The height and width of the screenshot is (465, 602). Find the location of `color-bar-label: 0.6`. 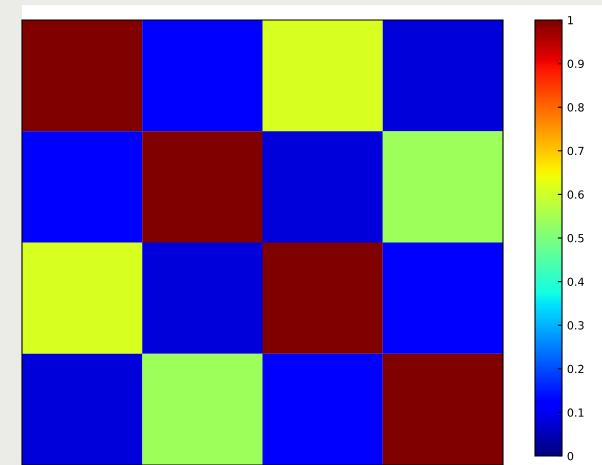

color-bar-label: 0.6 is located at coordinates (576, 194).